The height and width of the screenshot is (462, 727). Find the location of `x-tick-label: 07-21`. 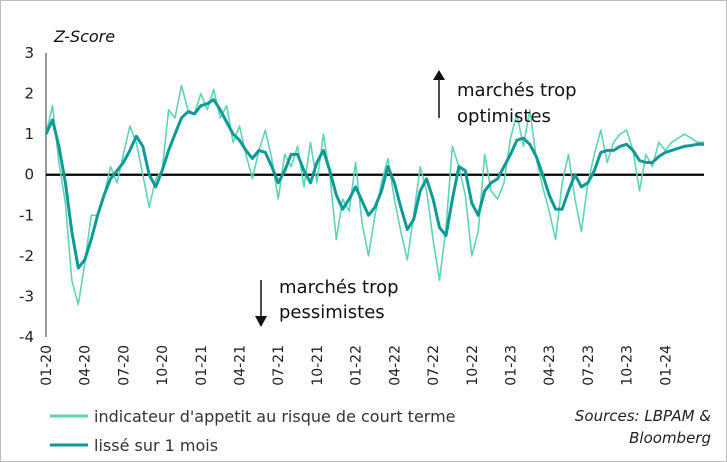

x-tick-label: 07-21 is located at coordinates (279, 365).